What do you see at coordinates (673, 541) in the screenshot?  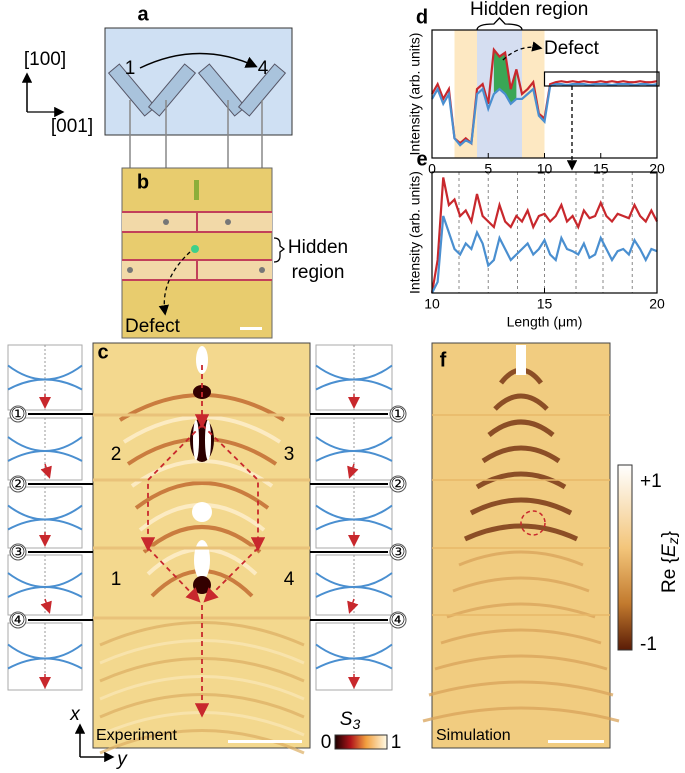 I see `sub: z` at bounding box center [673, 541].